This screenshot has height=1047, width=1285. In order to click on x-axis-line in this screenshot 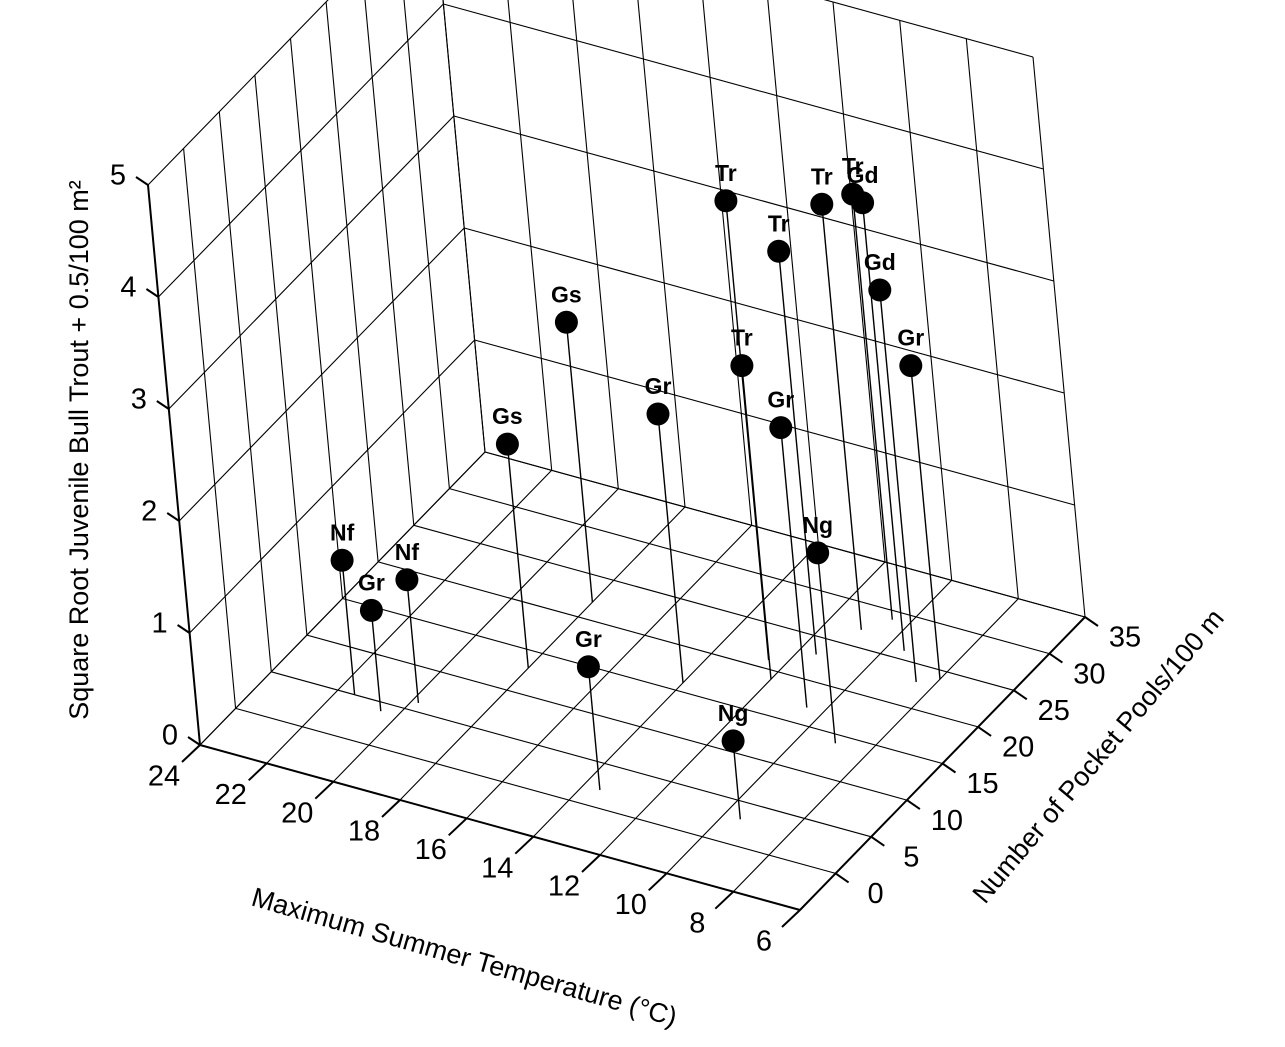, I will do `click(500, 827)`.